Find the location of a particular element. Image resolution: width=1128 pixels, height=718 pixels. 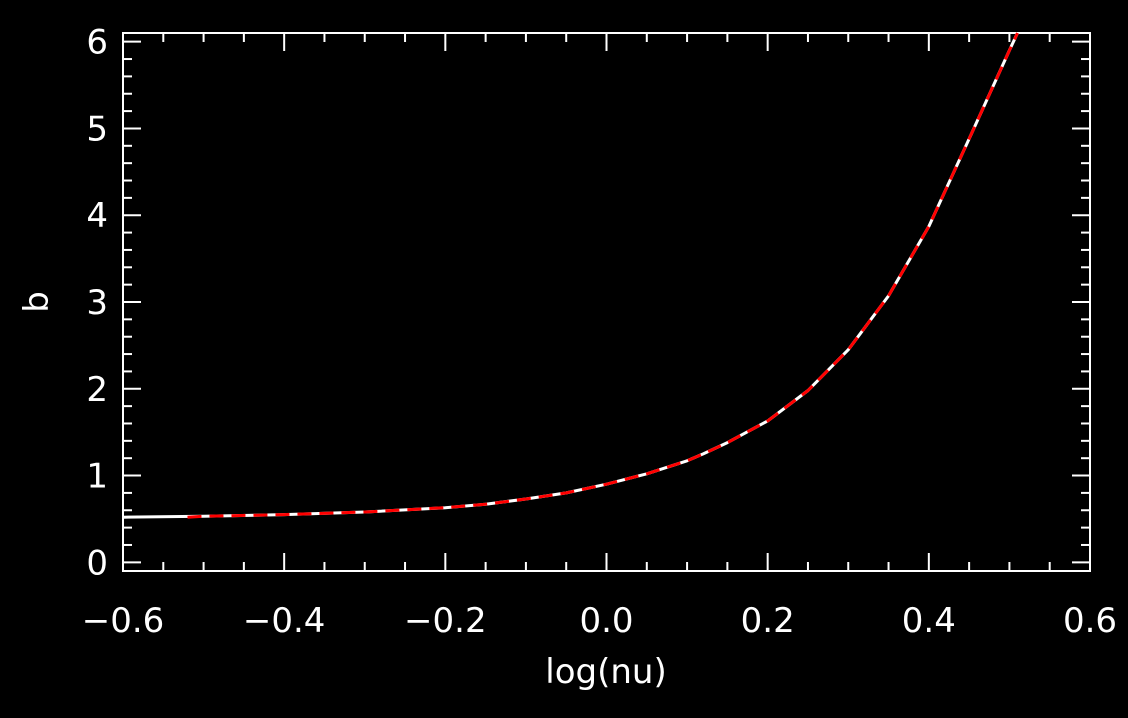

y-tick-label: 5 is located at coordinates (97, 129).